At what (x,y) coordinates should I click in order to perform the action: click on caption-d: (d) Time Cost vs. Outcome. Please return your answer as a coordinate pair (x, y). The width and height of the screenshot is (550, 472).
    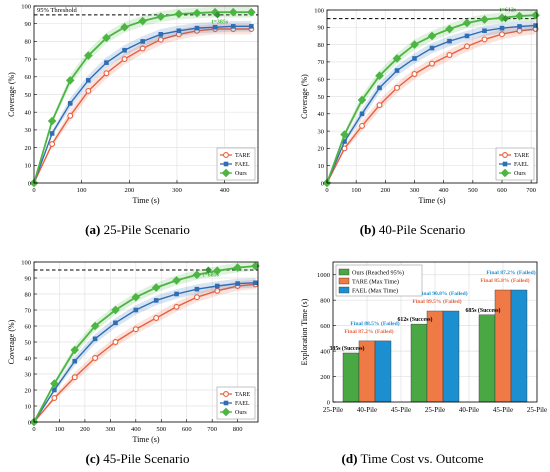
    Looking at the image, I should click on (412, 458).